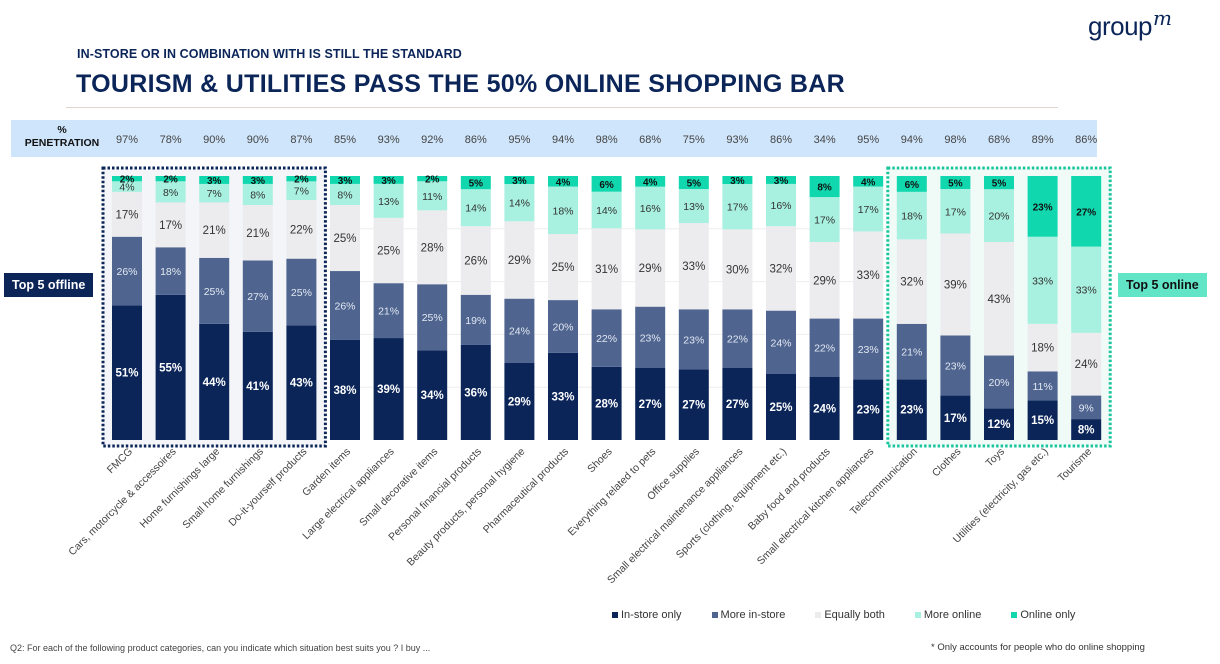  Describe the element at coordinates (753, 615) in the screenshot. I see `legend-label: More in-store` at that location.